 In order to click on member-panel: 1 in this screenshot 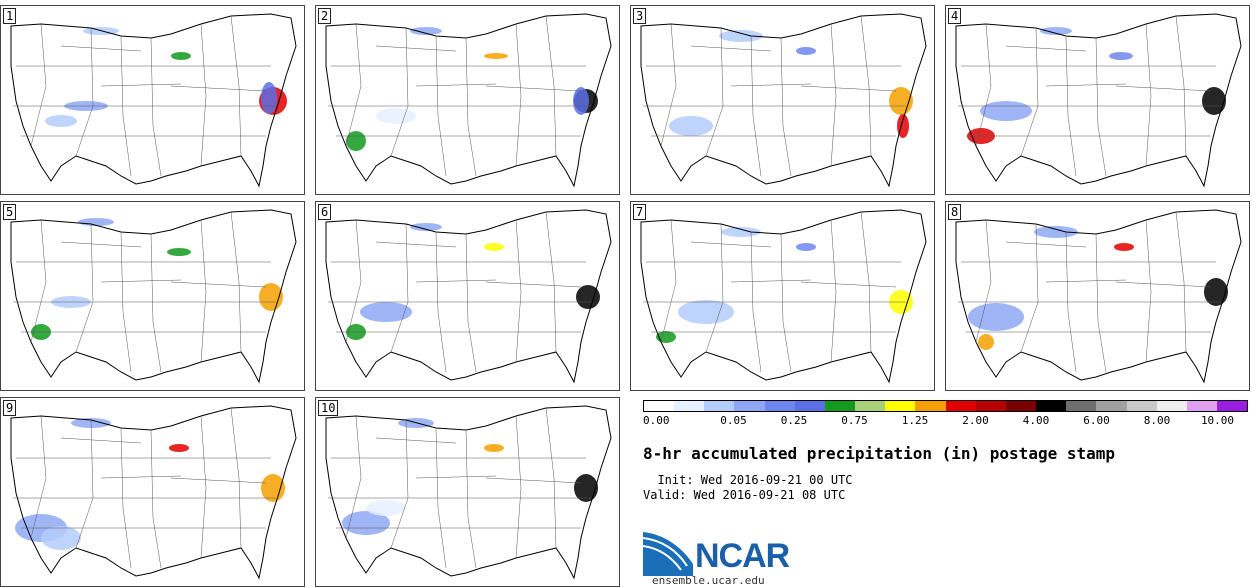, I will do `click(152, 100)`.